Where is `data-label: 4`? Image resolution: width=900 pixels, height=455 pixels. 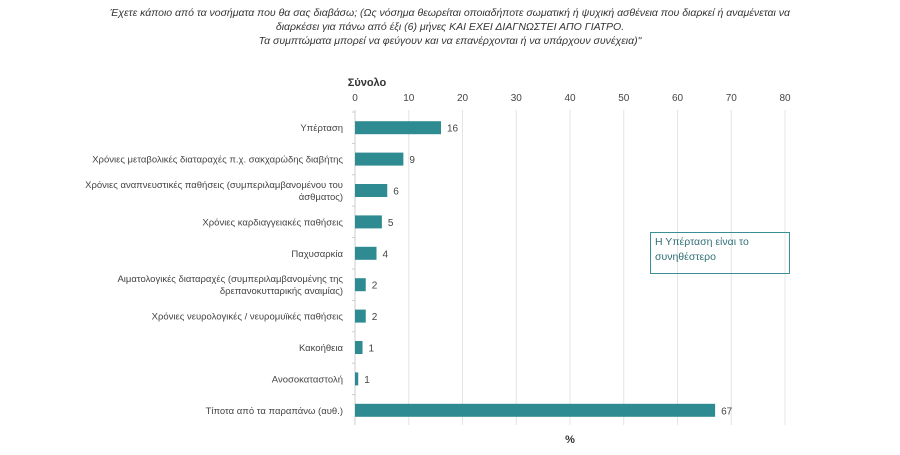
data-label: 4 is located at coordinates (386, 254).